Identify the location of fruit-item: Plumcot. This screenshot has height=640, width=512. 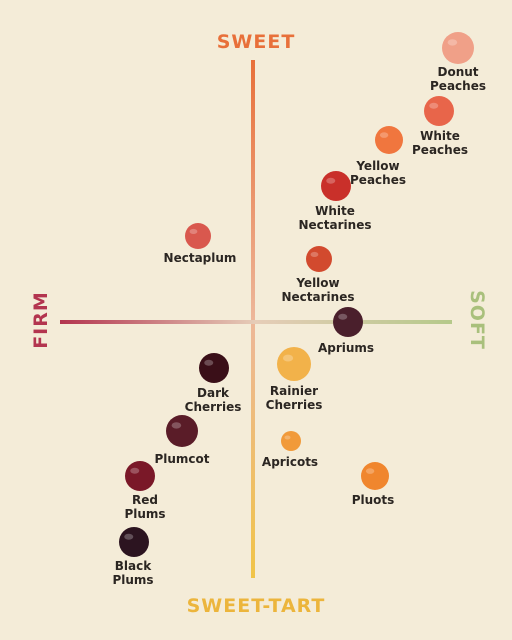
(182, 440).